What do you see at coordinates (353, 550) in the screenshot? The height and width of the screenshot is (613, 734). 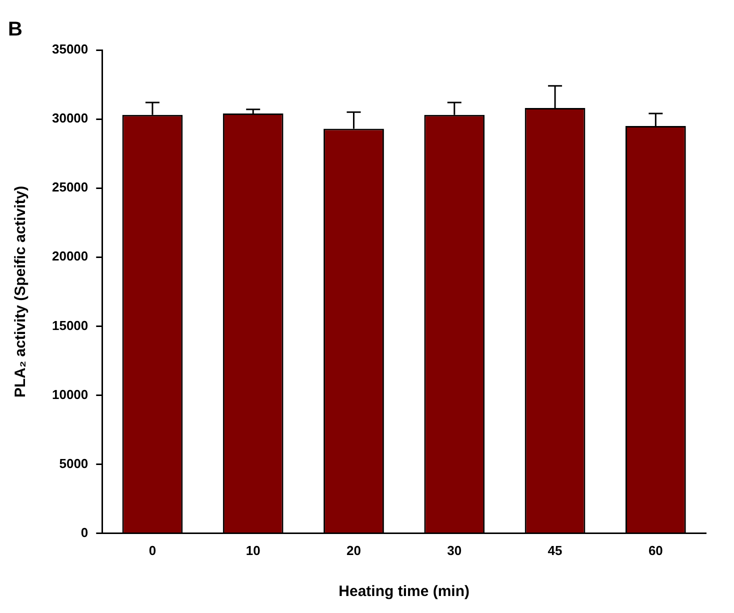 I see `x-tick-label: 20` at bounding box center [353, 550].